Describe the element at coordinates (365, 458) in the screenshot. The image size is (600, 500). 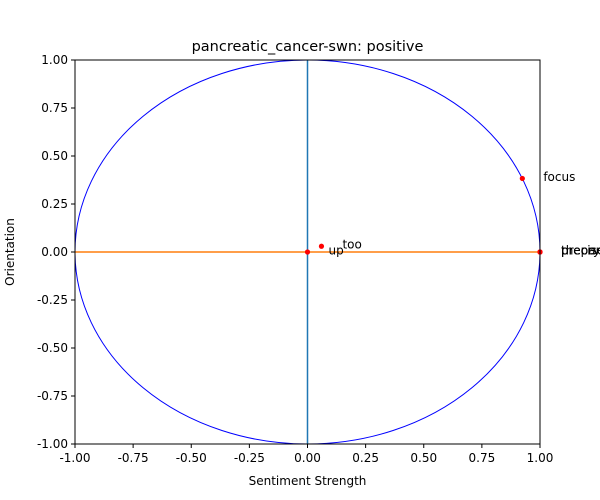
I see `x-tick-label: 0.25` at that location.